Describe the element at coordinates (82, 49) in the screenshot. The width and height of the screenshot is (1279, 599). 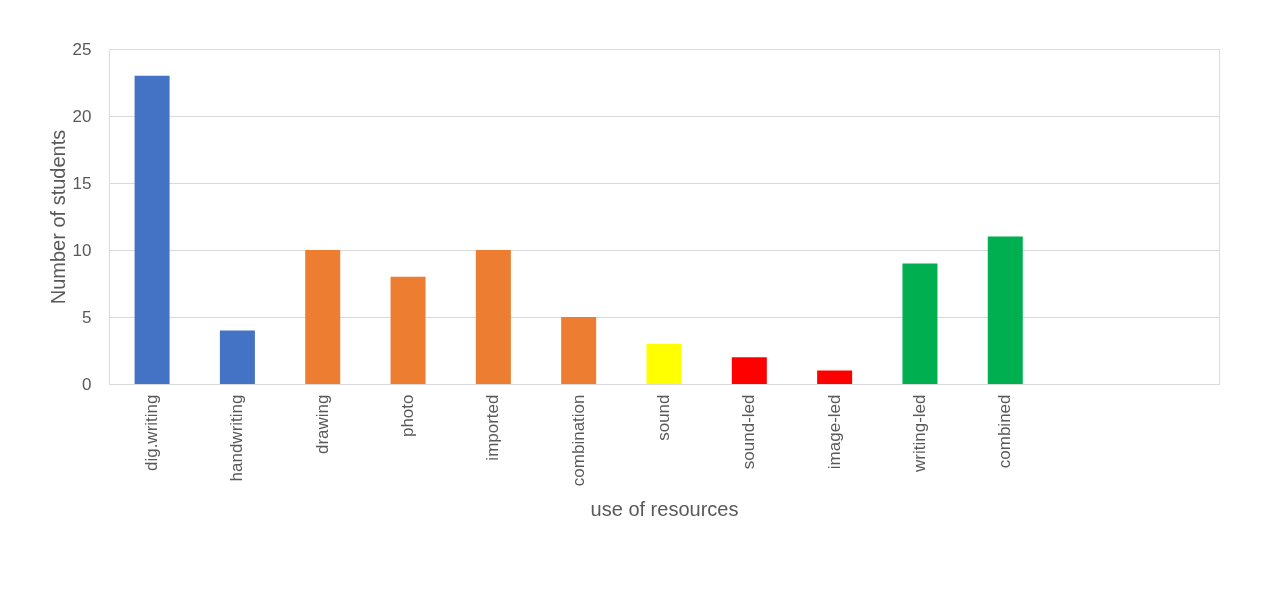
I see `y-tick-label: 25` at that location.